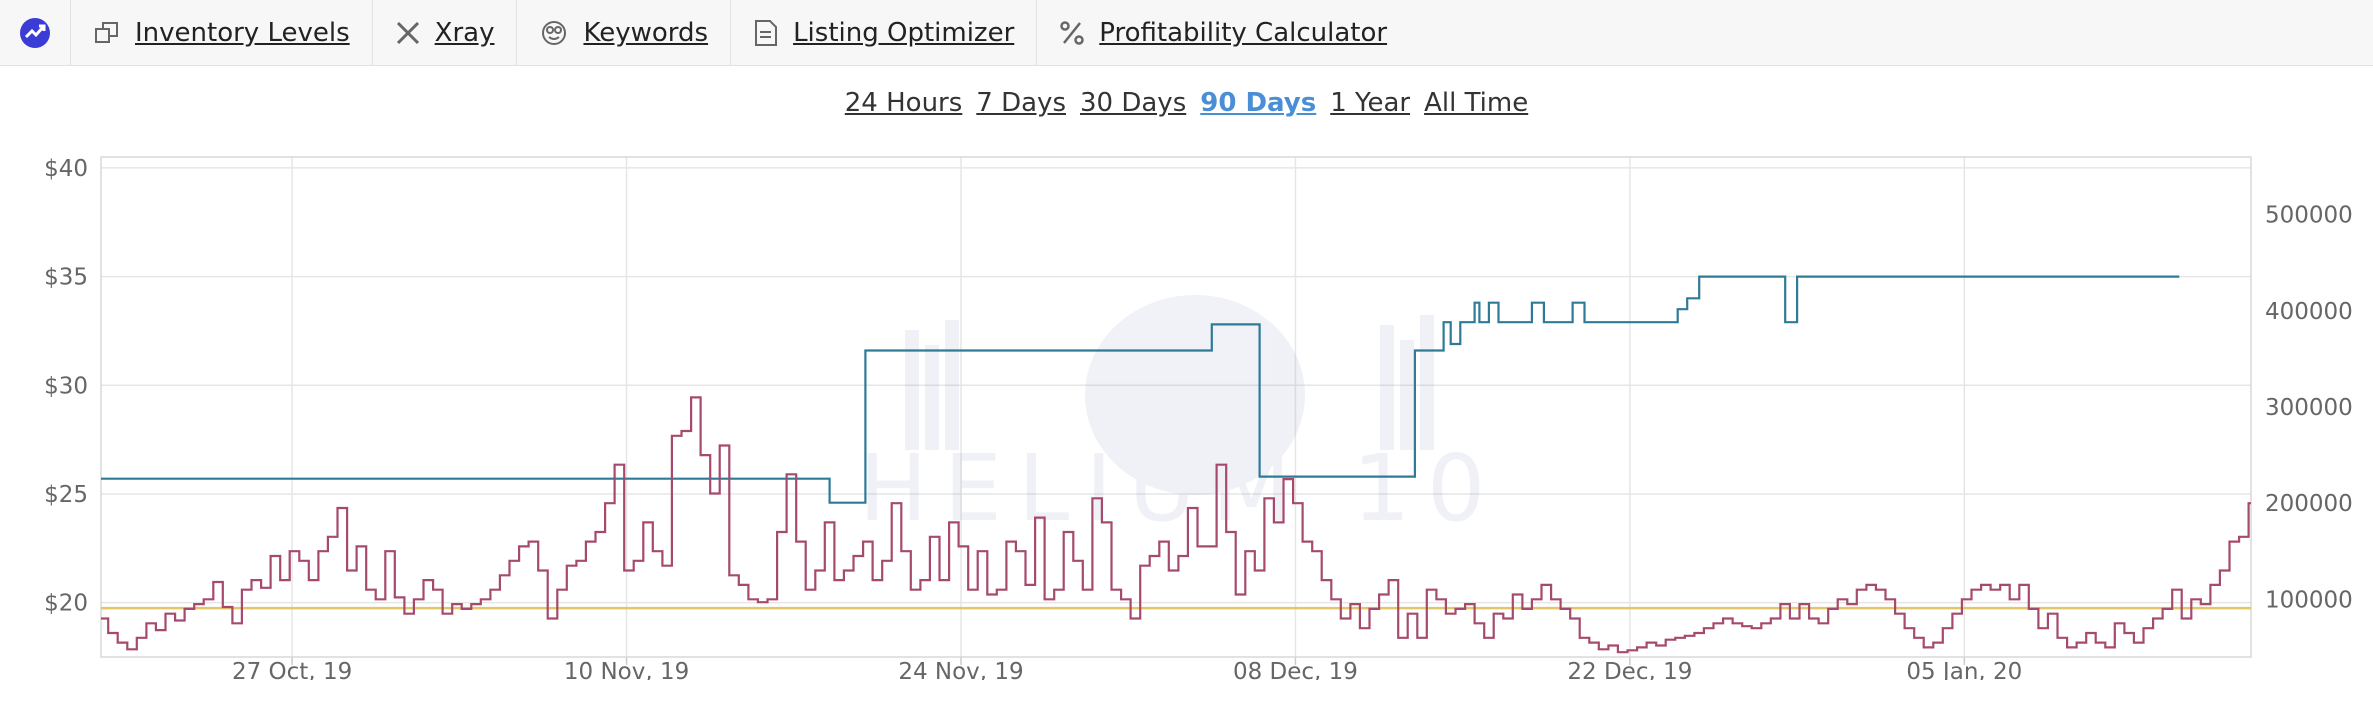 This screenshot has height=720, width=2373. What do you see at coordinates (1258, 103) in the screenshot?
I see `range-90-days: 90 Days` at bounding box center [1258, 103].